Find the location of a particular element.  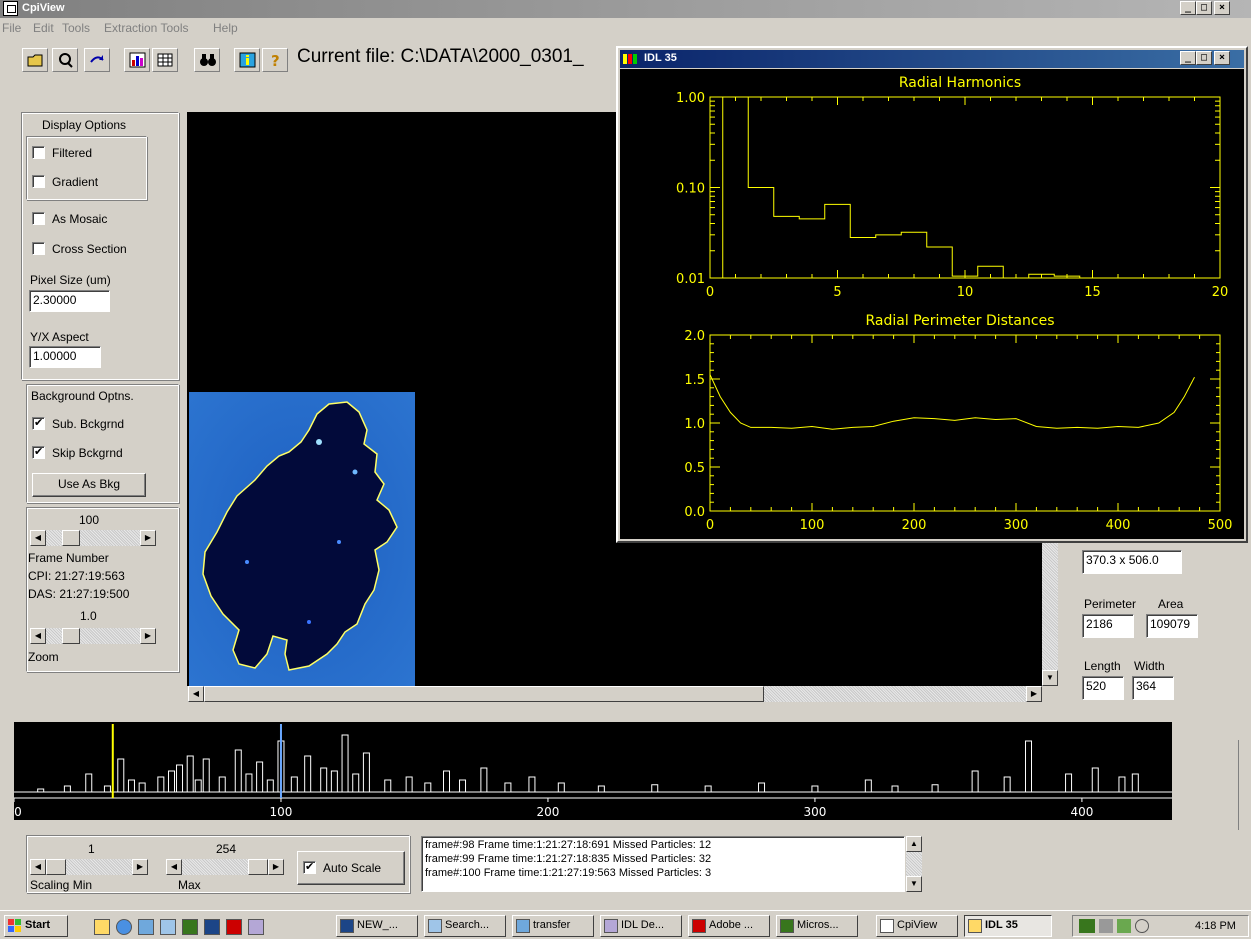

menu-extraction-tools: Extraction Tools is located at coordinates (146, 28).